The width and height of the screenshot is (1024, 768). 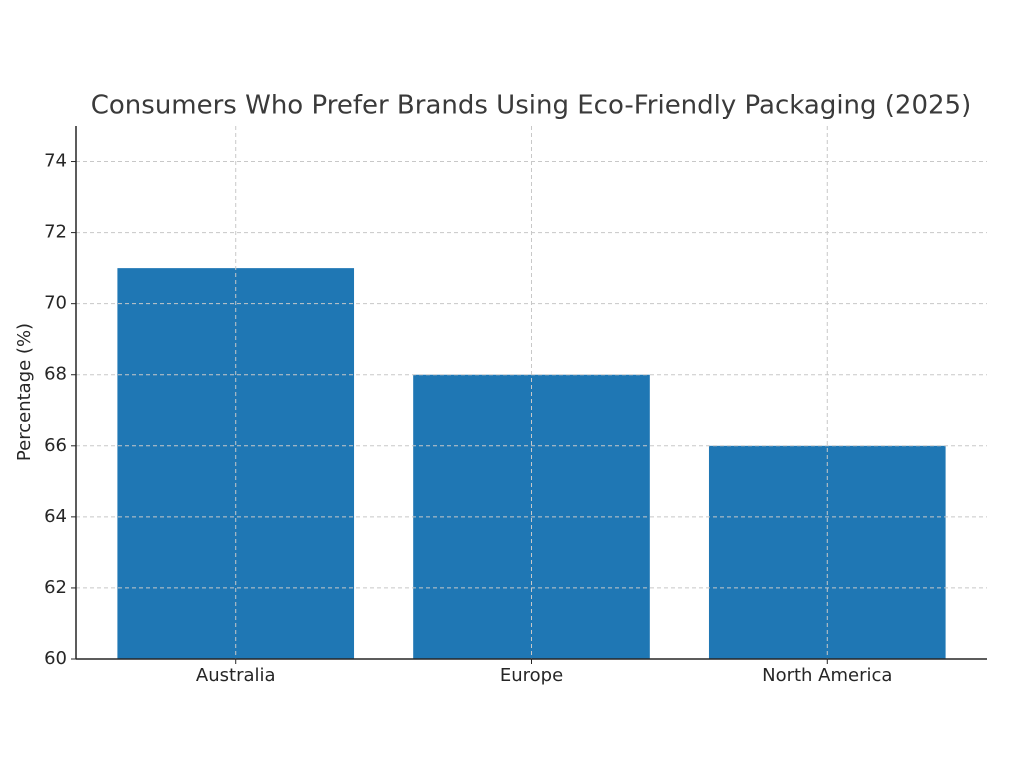 I want to click on y-tick-label: 66, so click(x=55, y=445).